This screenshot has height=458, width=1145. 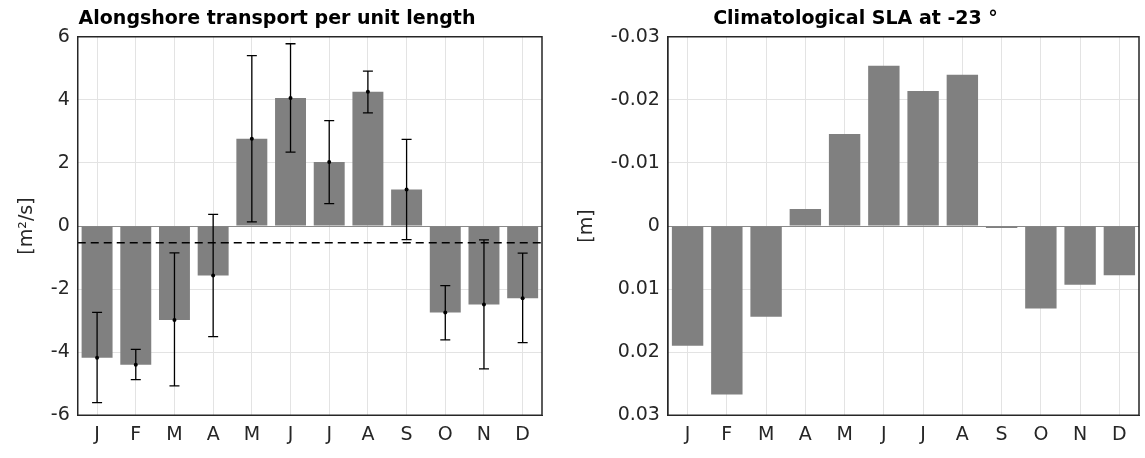 I want to click on y-tick-label: 4, so click(x=63, y=97).